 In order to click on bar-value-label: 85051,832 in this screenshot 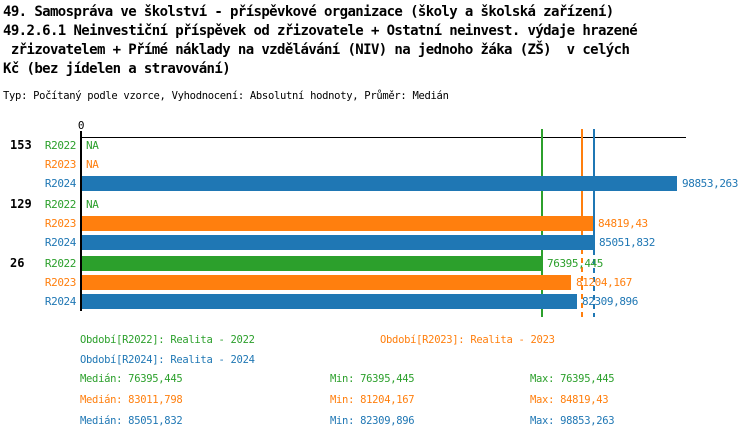, I will do `click(627, 242)`.